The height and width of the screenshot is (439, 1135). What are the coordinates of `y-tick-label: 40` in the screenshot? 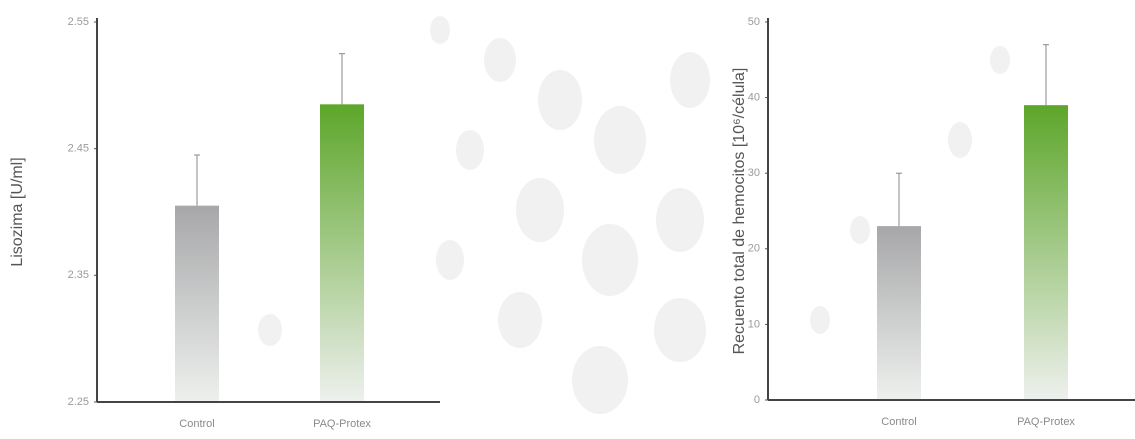 It's located at (754, 98).